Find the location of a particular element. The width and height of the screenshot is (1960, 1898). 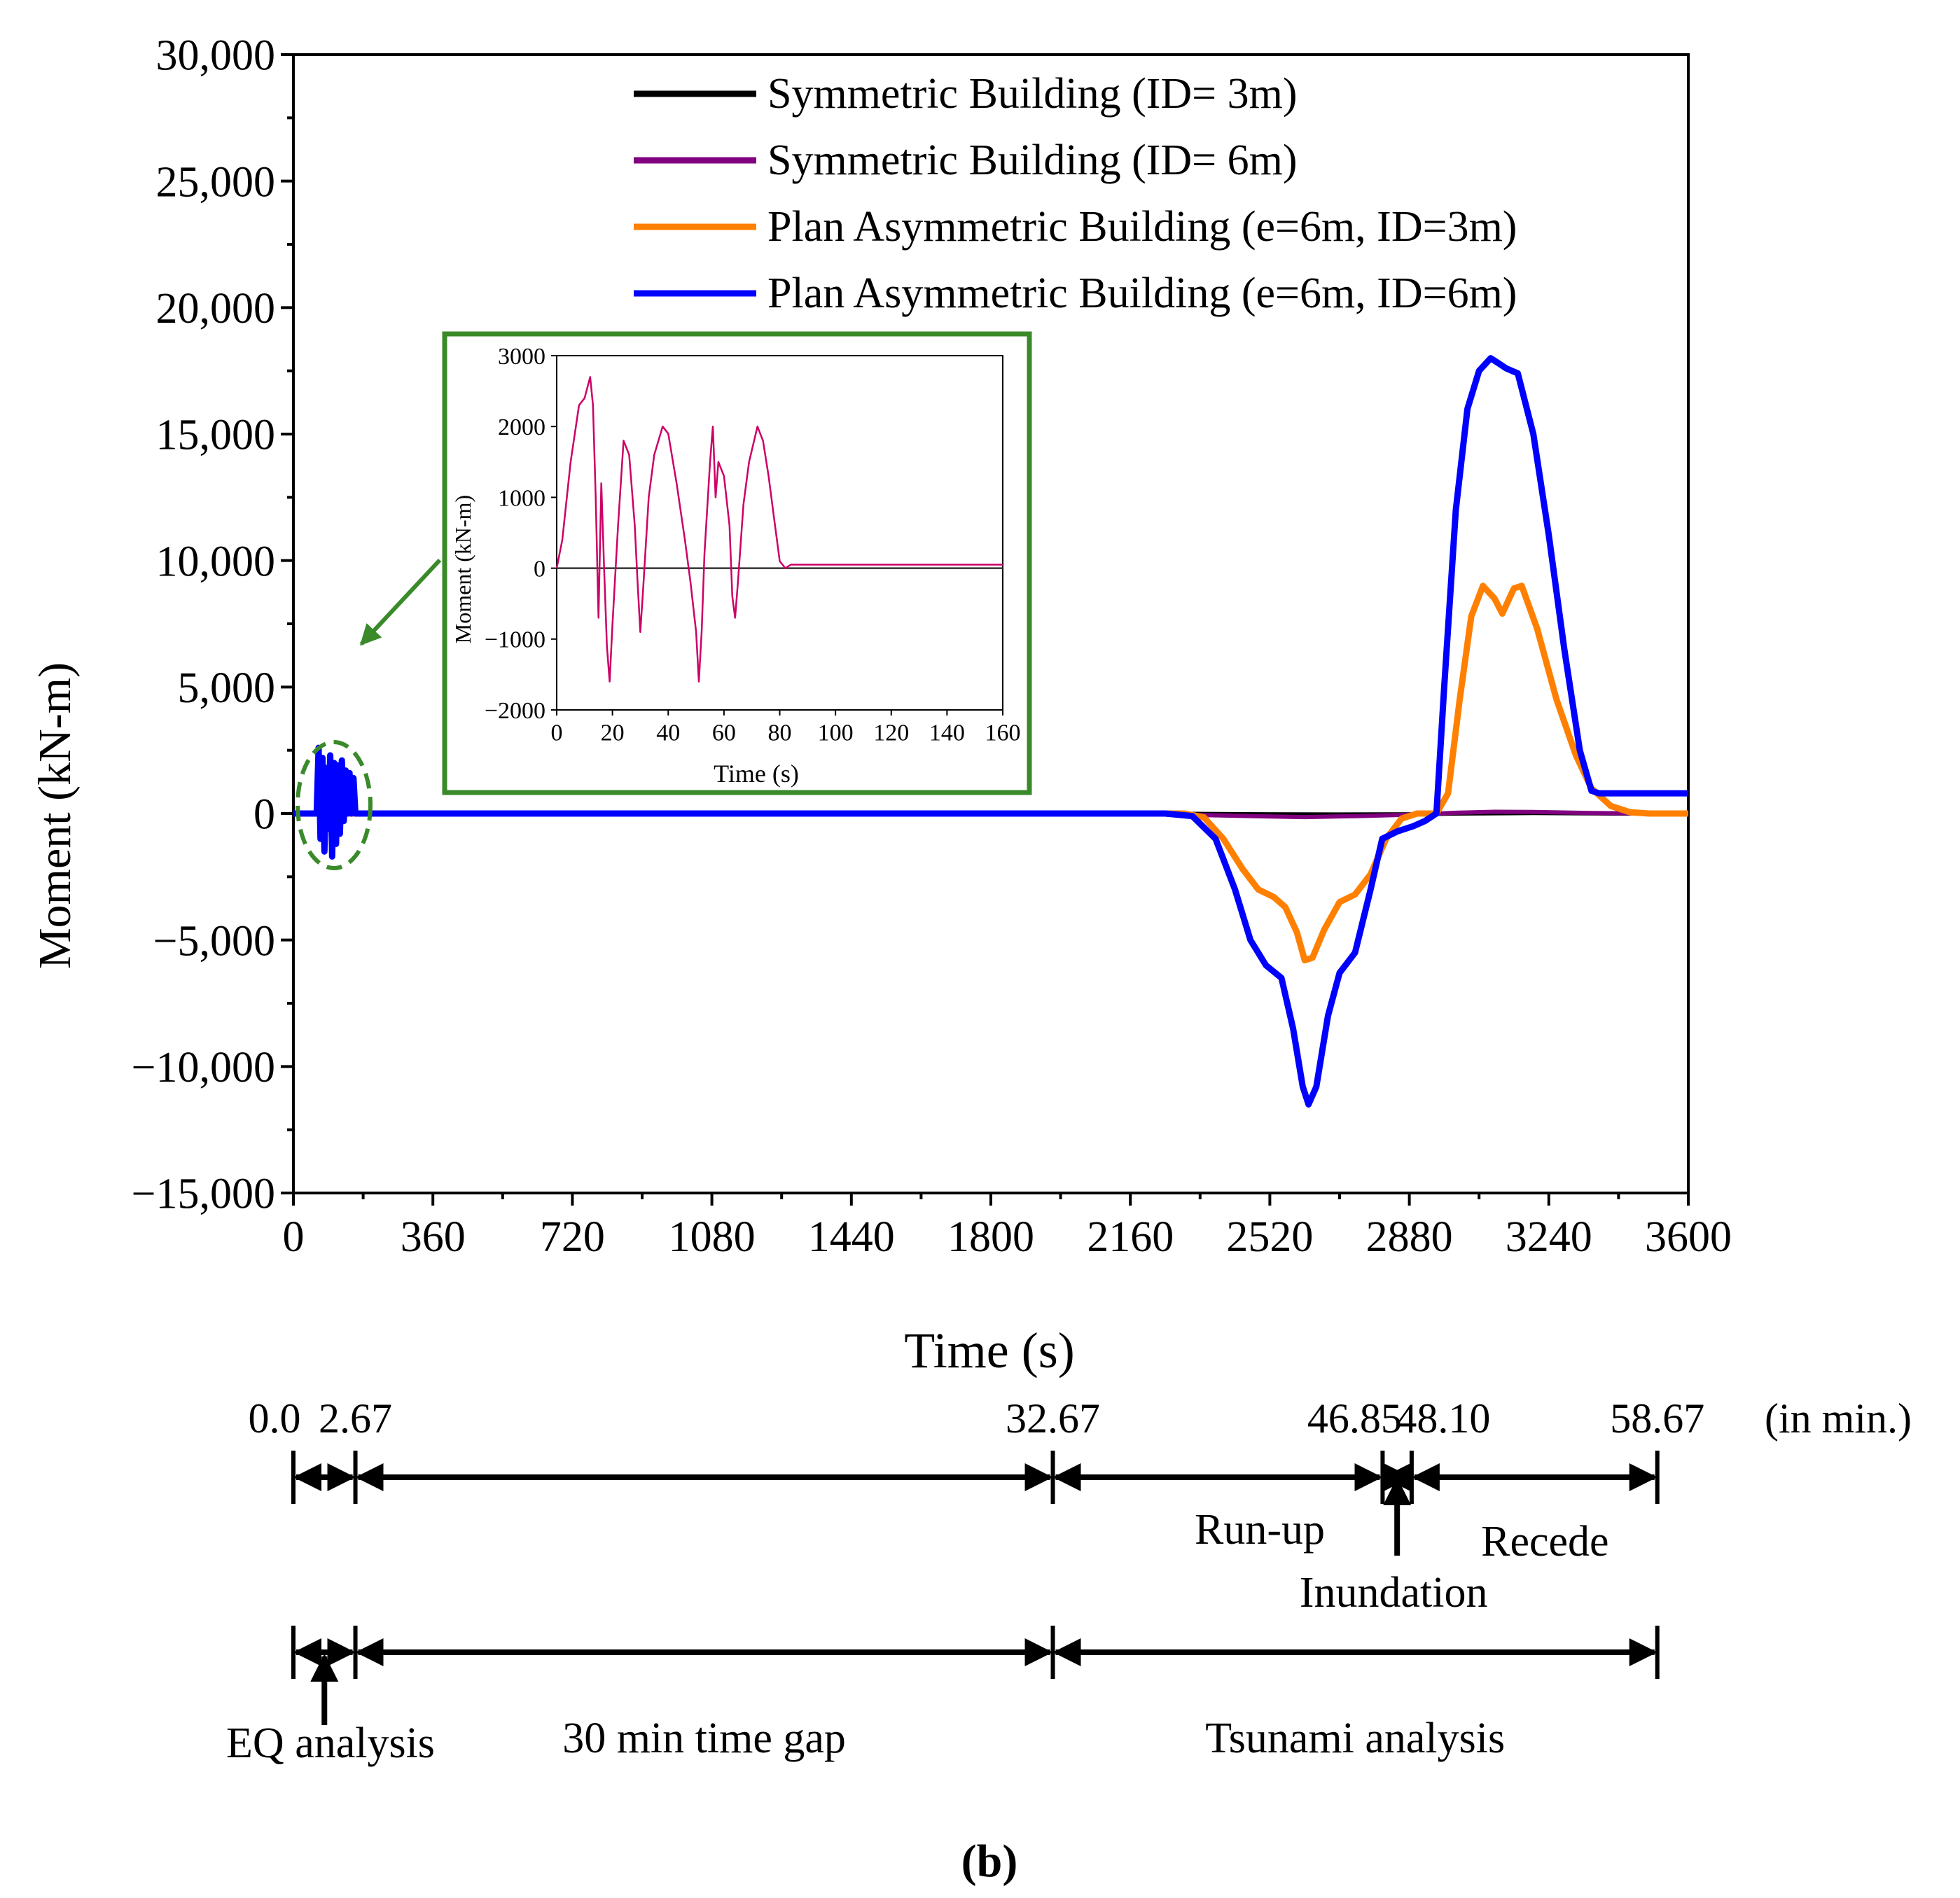

inset-y-ticks: 3000 2000 1000 0 −1000 −2000 is located at coordinates (521, 534).